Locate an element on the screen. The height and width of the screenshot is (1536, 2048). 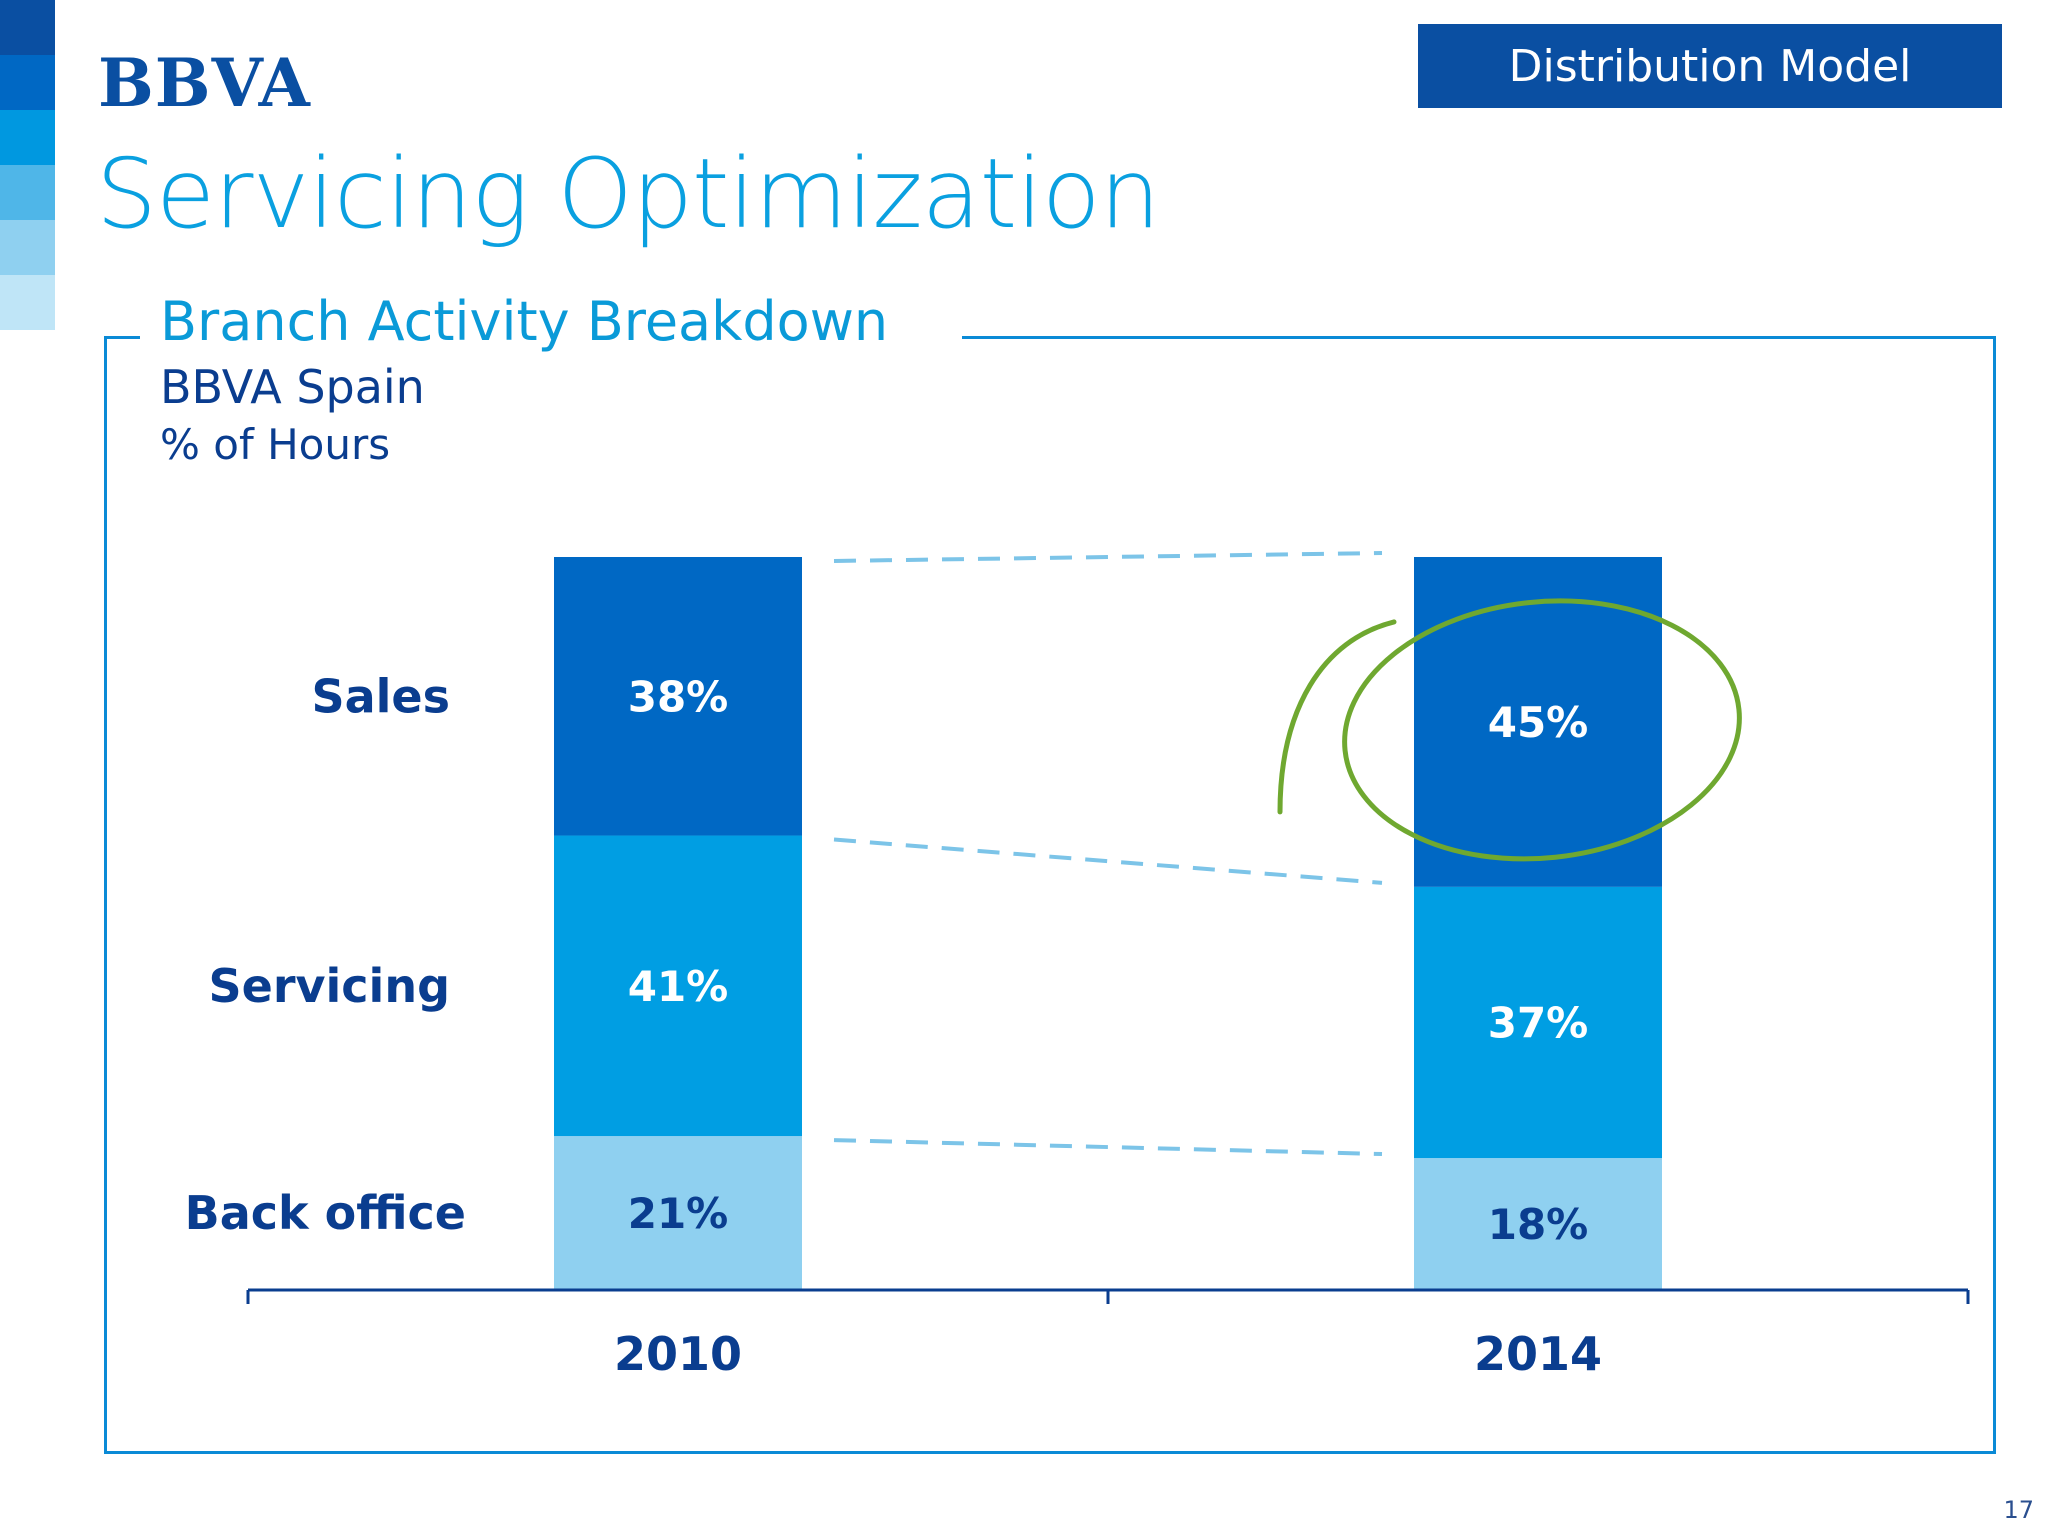
data-label: 18% is located at coordinates (1538, 1224).